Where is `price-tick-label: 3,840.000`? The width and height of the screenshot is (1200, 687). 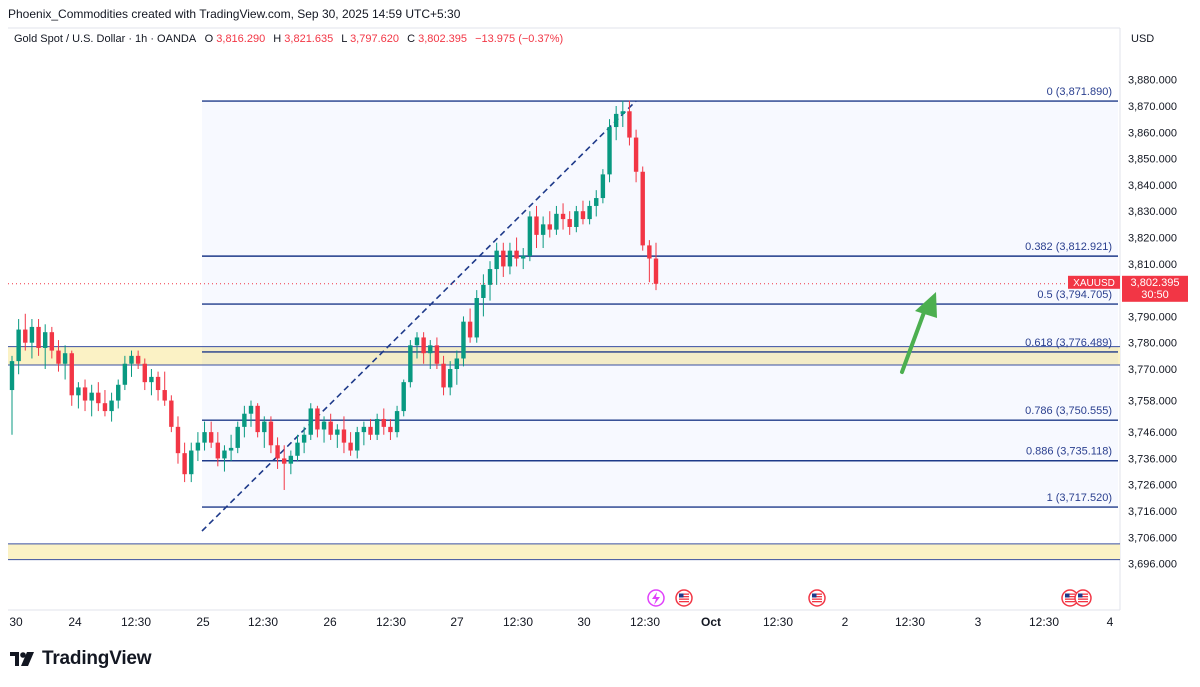 price-tick-label: 3,840.000 is located at coordinates (1152, 186).